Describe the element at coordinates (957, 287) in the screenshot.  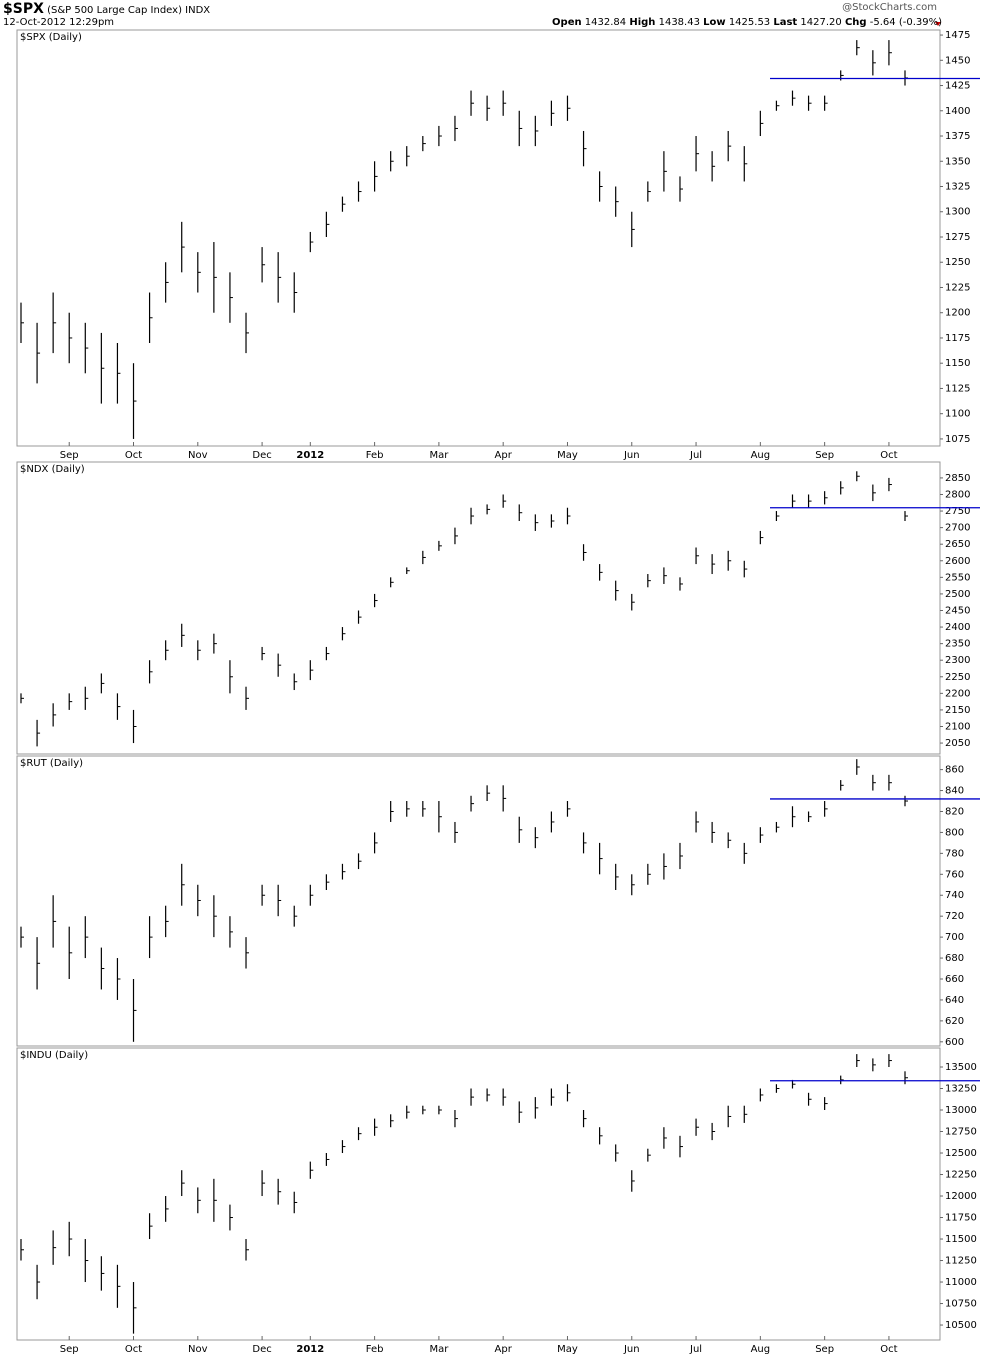
I see `y-tick-label: 1225` at that location.